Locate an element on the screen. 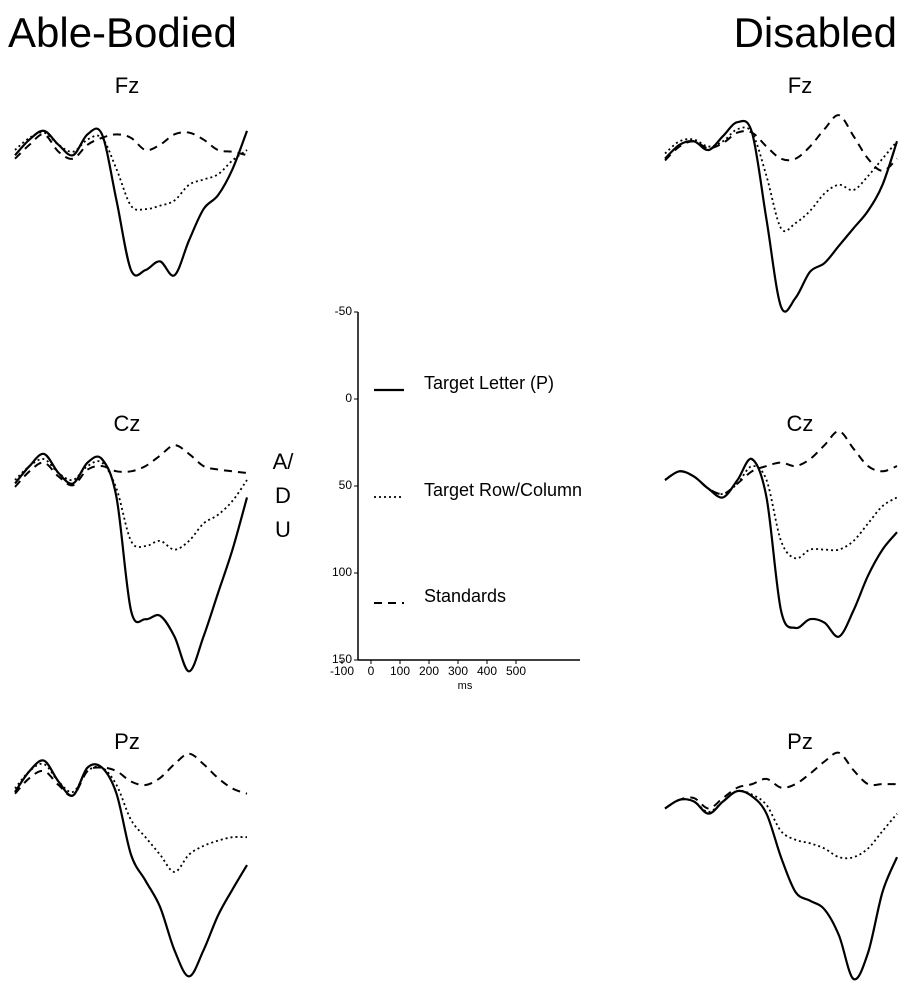  y-axis-label: A/ is located at coordinates (284, 461).